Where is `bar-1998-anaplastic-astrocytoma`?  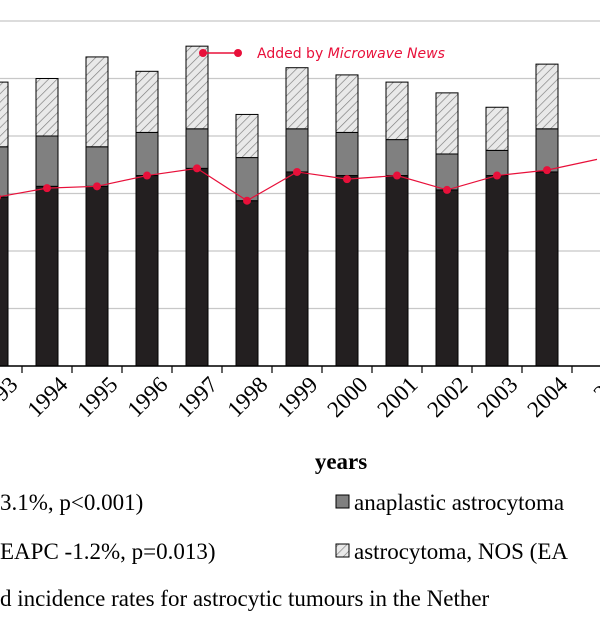 bar-1998-anaplastic-astrocytoma is located at coordinates (247, 179).